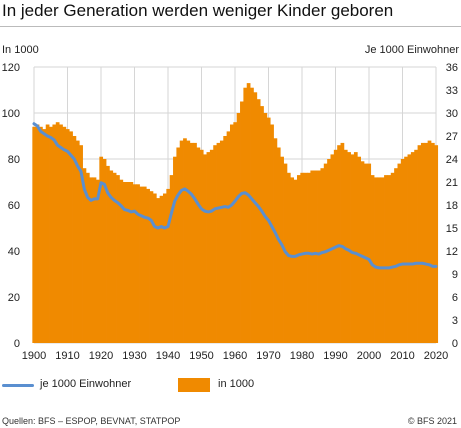 This screenshot has height=428, width=461. Describe the element at coordinates (389, 259) in the screenshot. I see `bar-2006` at that location.